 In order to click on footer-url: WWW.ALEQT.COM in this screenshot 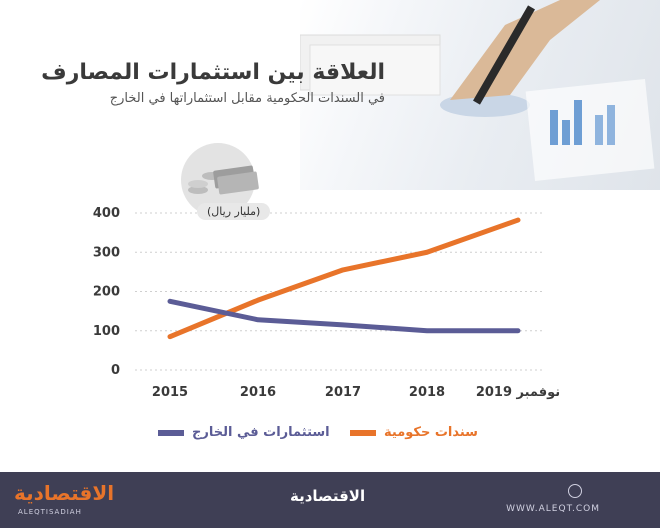, I will do `click(553, 509)`.